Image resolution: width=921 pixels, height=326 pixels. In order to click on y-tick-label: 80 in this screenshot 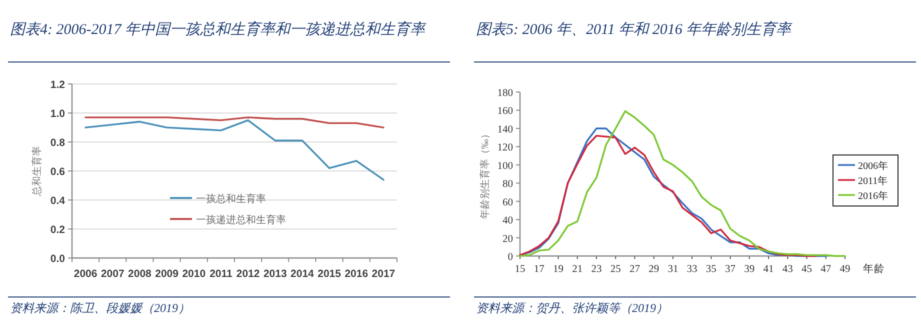, I will do `click(507, 184)`.